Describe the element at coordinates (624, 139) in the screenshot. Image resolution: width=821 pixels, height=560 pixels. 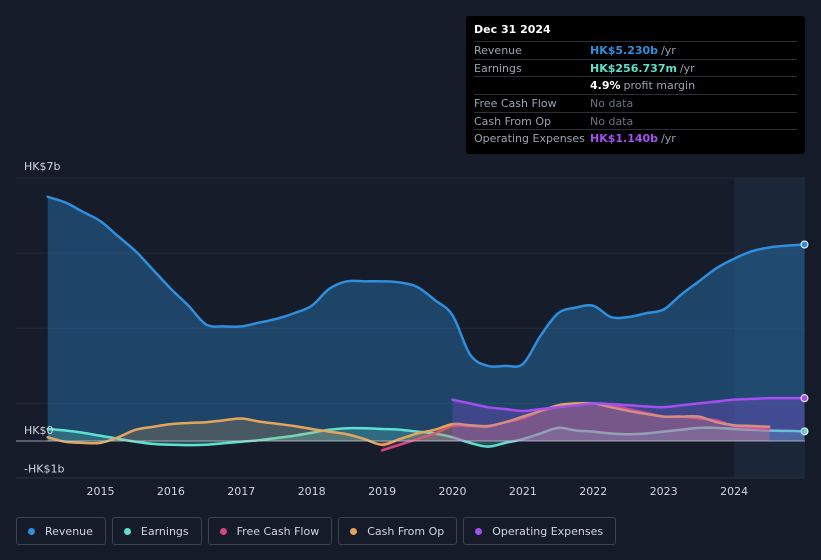
I see `tooltip-value-operating-expenses: HK$1.140b` at that location.